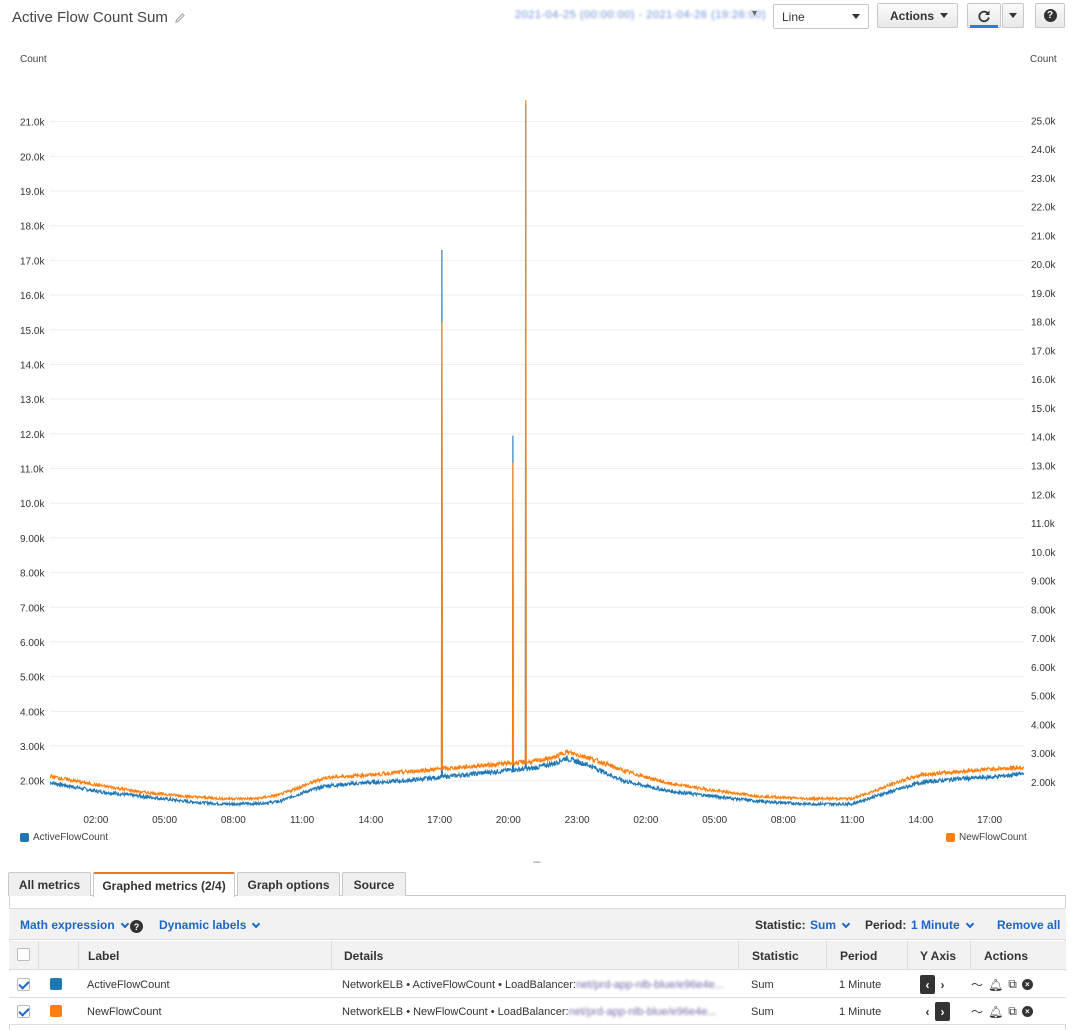 The width and height of the screenshot is (1078, 1030). What do you see at coordinates (534, 955) in the screenshot?
I see `column-header-details: Details` at bounding box center [534, 955].